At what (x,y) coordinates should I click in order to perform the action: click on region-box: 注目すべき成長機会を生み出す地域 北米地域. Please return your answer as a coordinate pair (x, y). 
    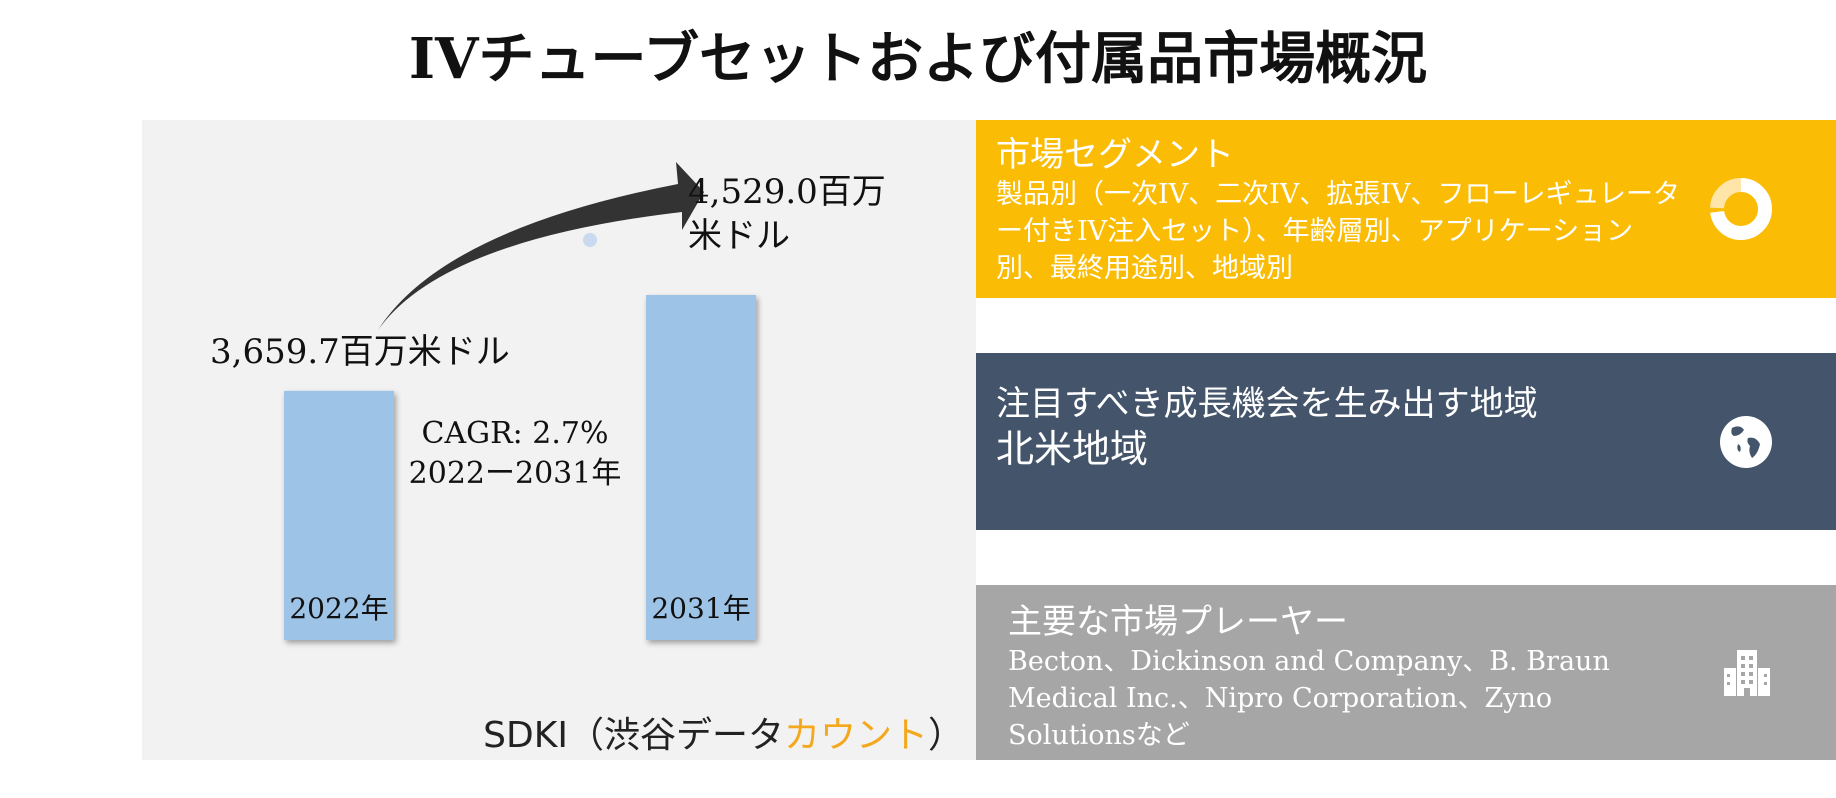
    Looking at the image, I should click on (1406, 441).